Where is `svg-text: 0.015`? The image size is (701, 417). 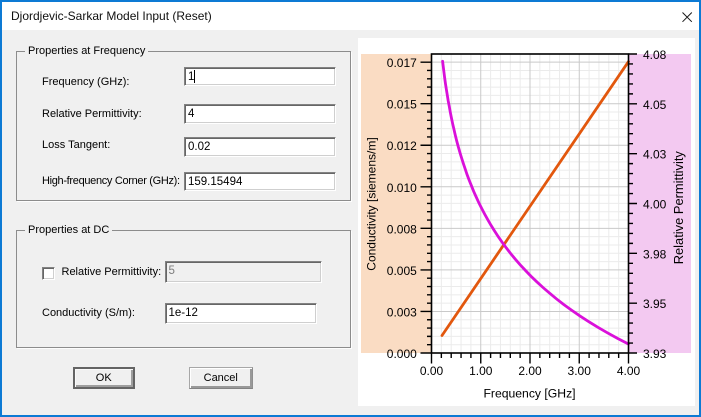 svg-text: 0.015 is located at coordinates (402, 105).